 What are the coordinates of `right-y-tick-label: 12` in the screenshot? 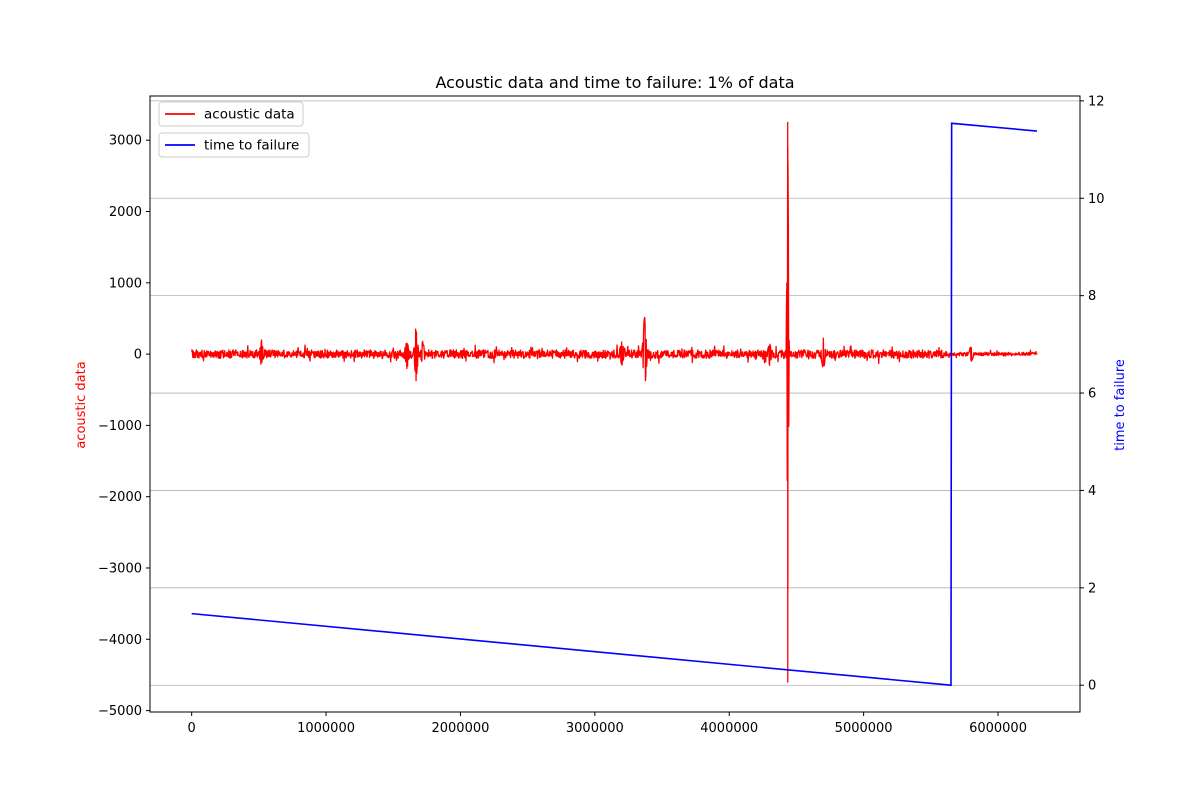 It's located at (1096, 101).